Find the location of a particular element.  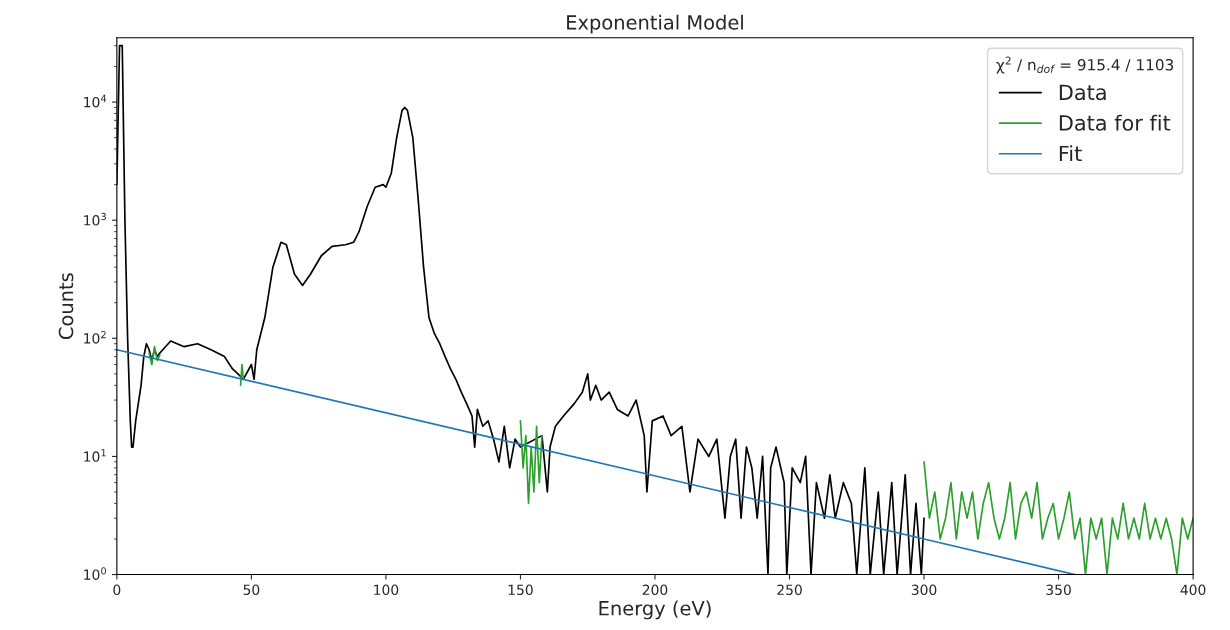

y-tick-label: 10$^{0}$ is located at coordinates (95, 573).